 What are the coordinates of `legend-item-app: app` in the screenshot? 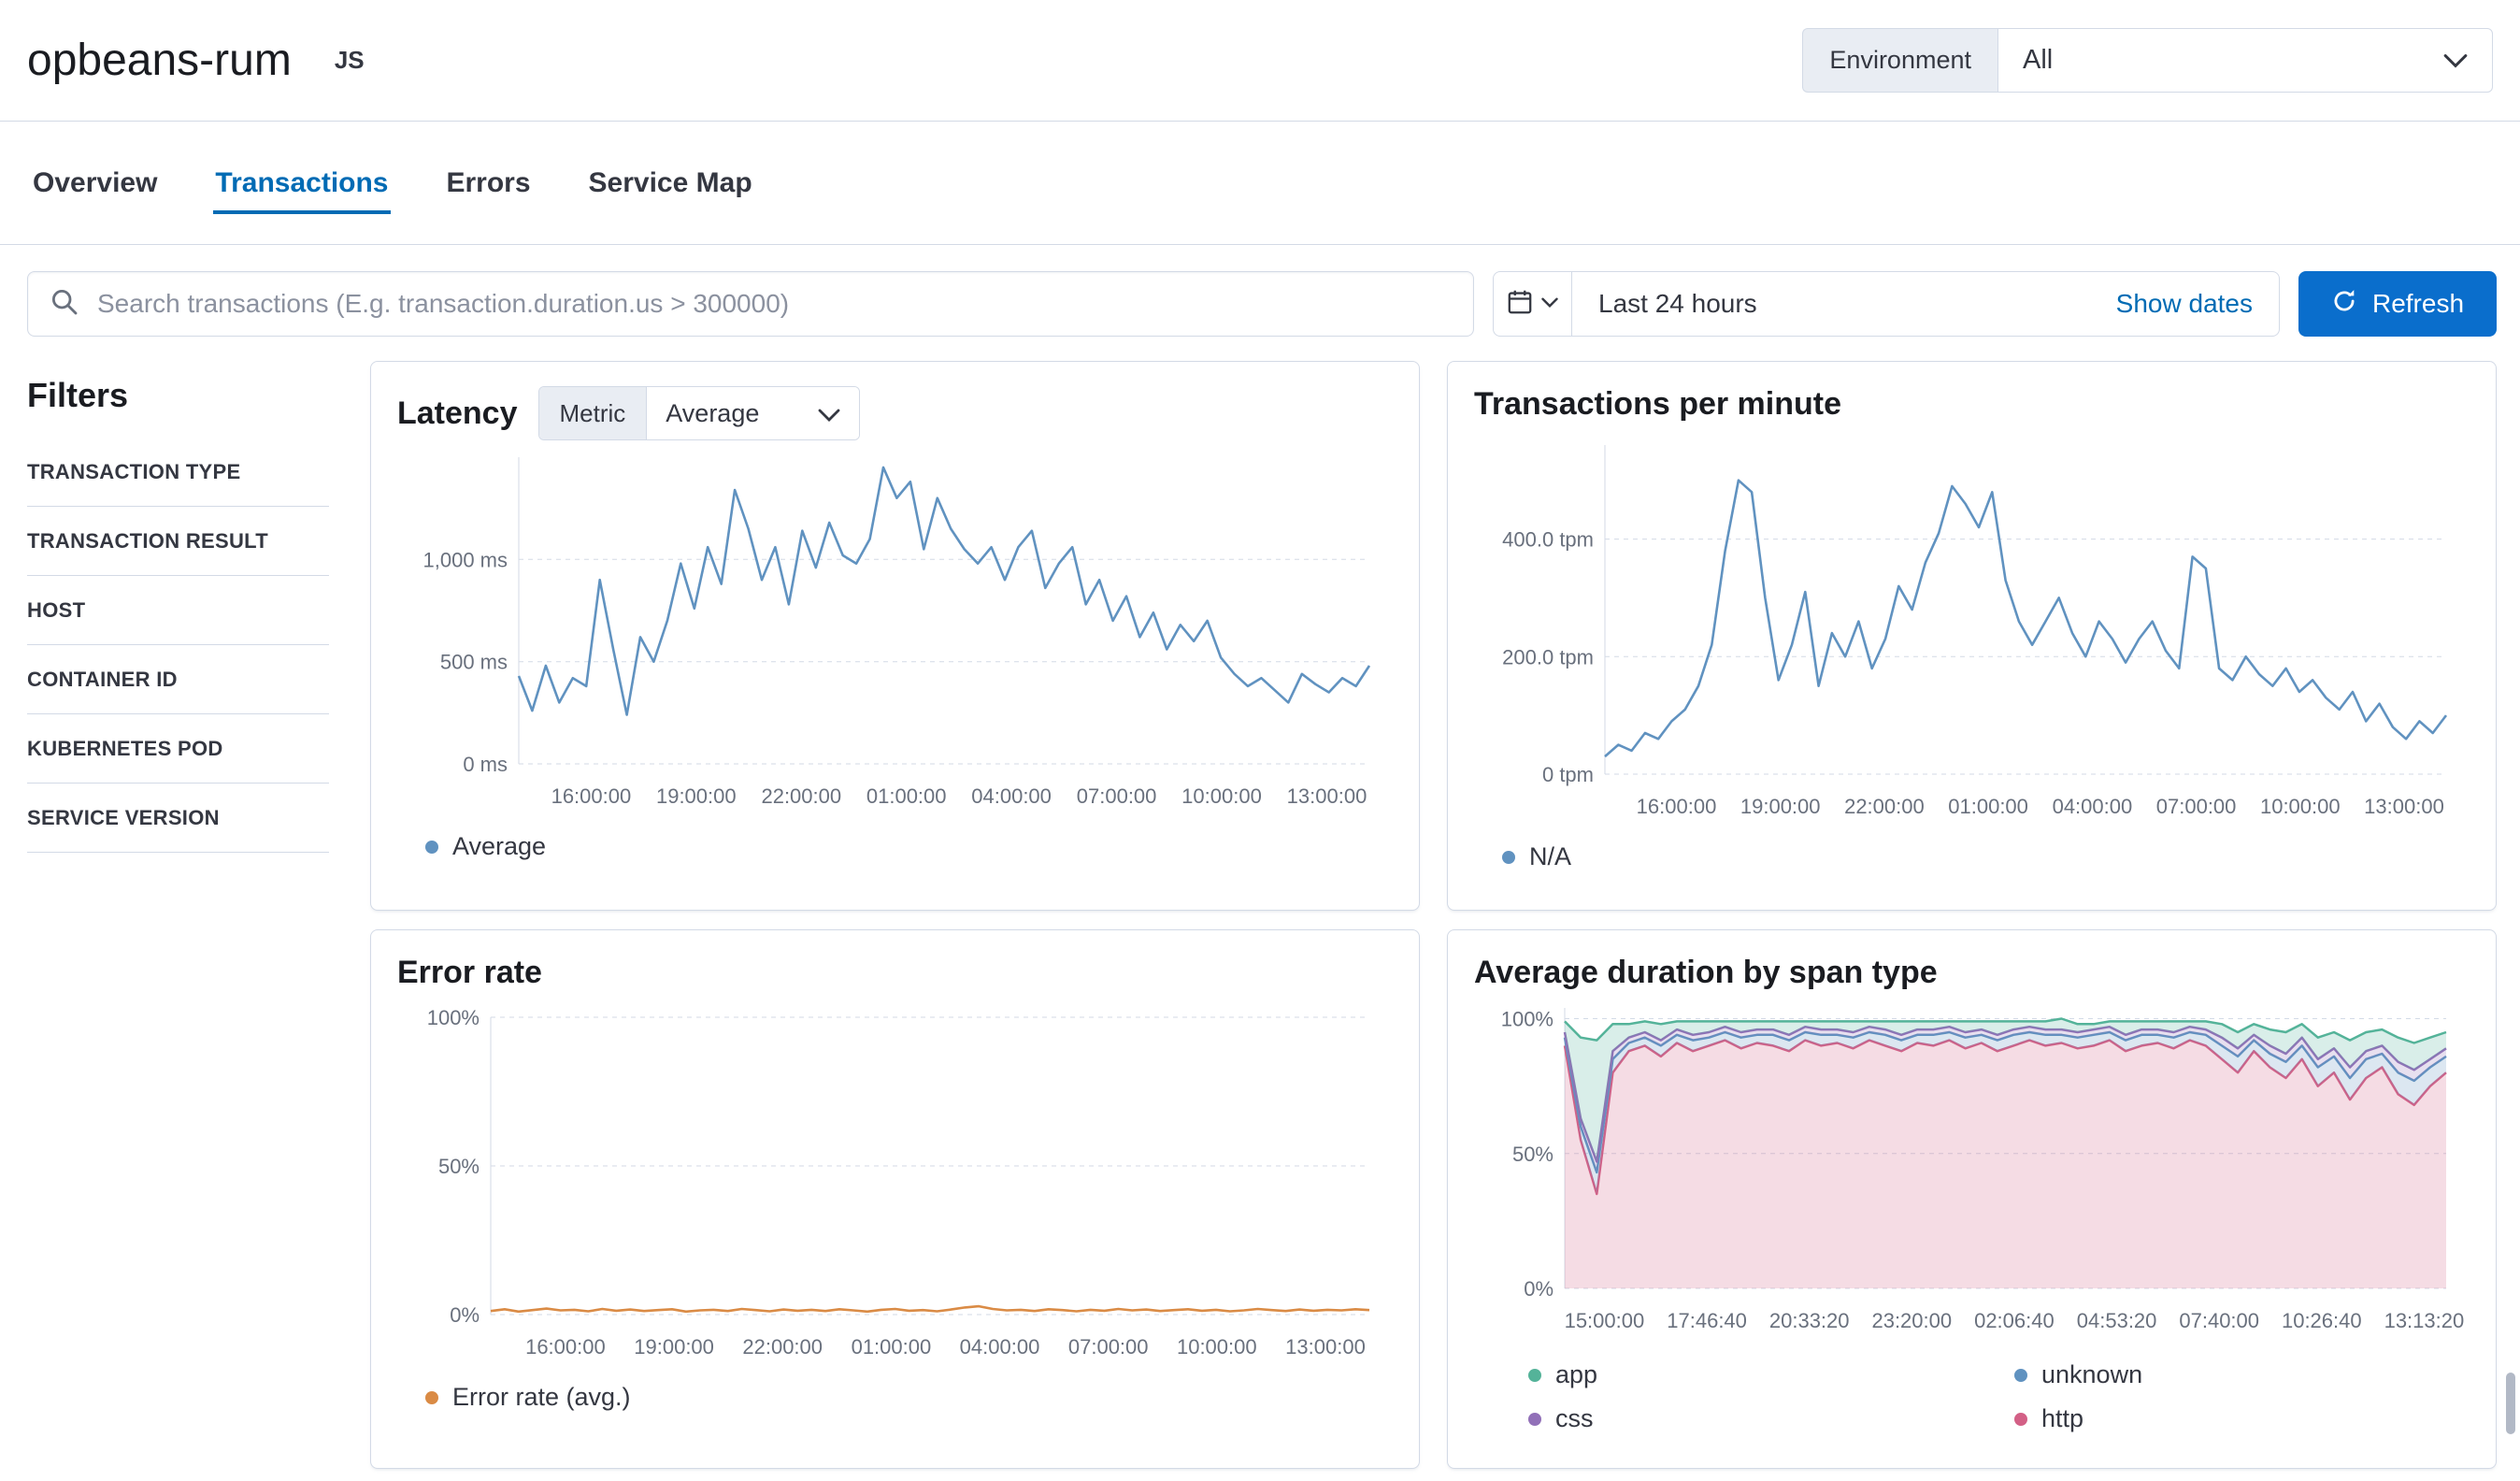 It's located at (1771, 1375).